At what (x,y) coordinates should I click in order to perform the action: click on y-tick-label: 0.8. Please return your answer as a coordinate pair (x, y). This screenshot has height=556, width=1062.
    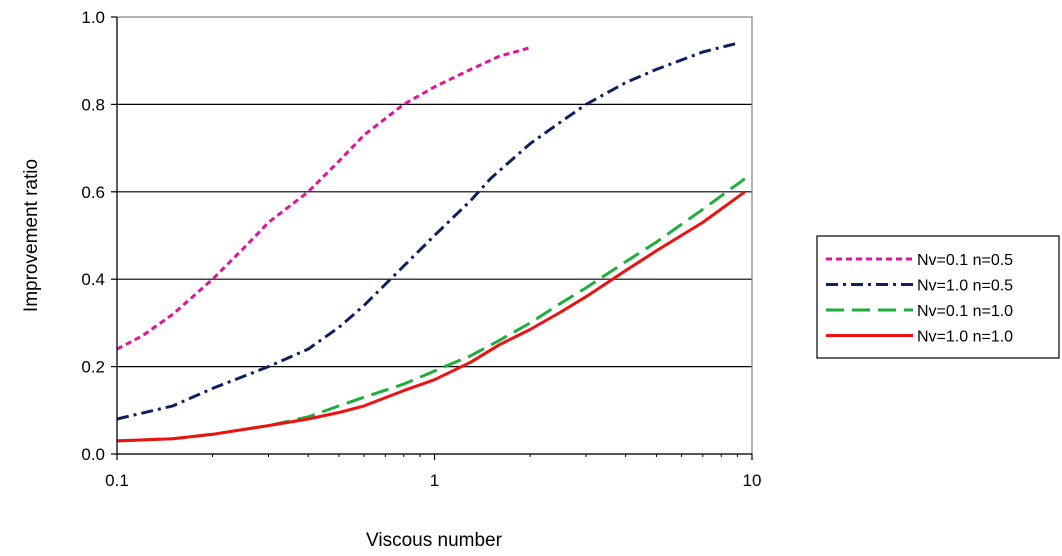
    Looking at the image, I should click on (93, 104).